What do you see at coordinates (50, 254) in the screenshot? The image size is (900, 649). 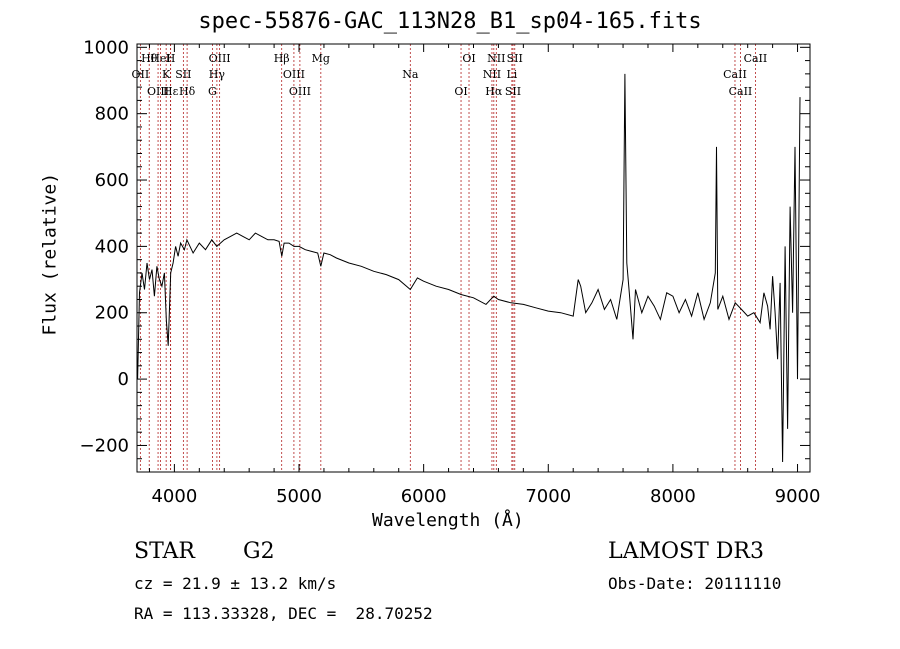 I see `y-axis-label: Flux (relative)` at bounding box center [50, 254].